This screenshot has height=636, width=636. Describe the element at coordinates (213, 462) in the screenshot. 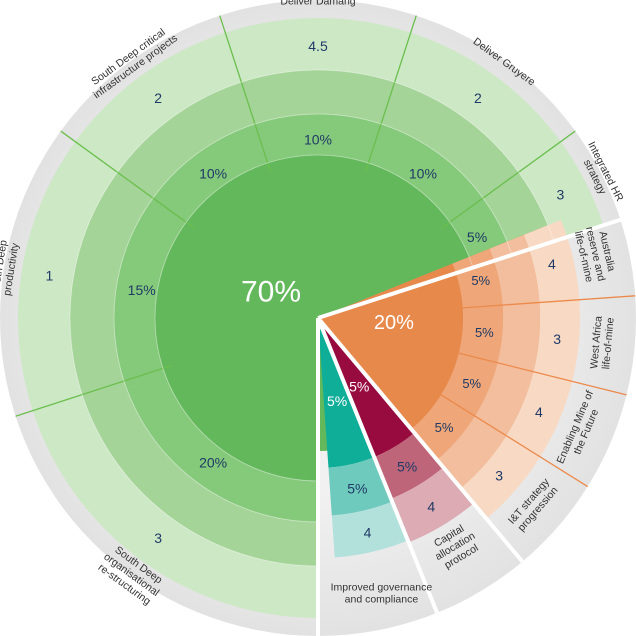

I see `green-item-weight: 20%` at that location.